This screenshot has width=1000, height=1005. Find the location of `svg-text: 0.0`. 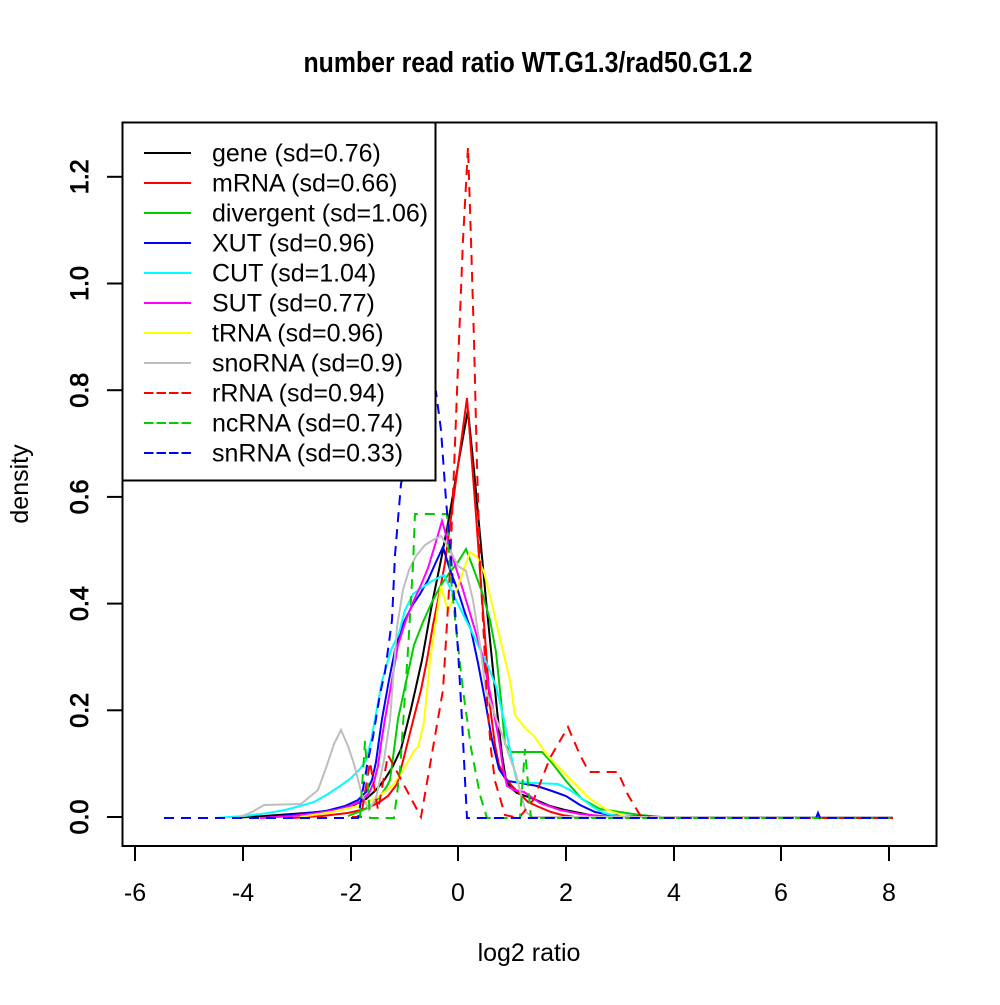

svg-text: 0.0 is located at coordinates (80, 817).